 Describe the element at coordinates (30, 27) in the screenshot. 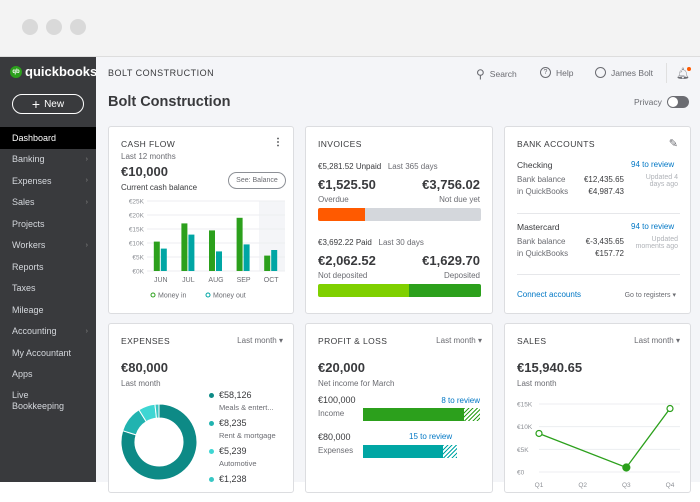

I see `window-close-button` at that location.